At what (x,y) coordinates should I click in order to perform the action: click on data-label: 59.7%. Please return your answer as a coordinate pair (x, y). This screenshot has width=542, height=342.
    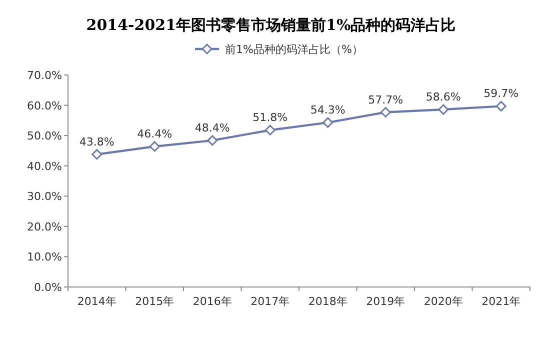
    Looking at the image, I should click on (501, 93).